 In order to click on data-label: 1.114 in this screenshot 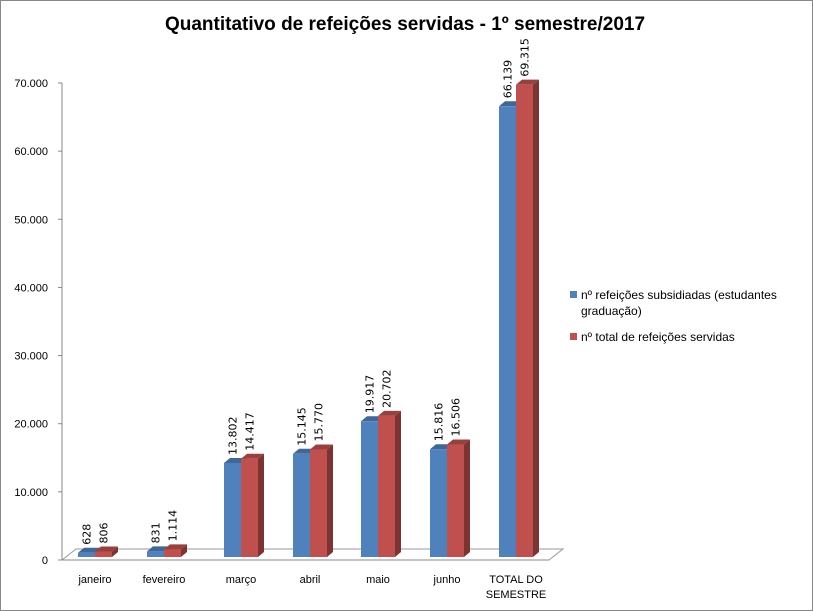, I will do `click(173, 526)`.